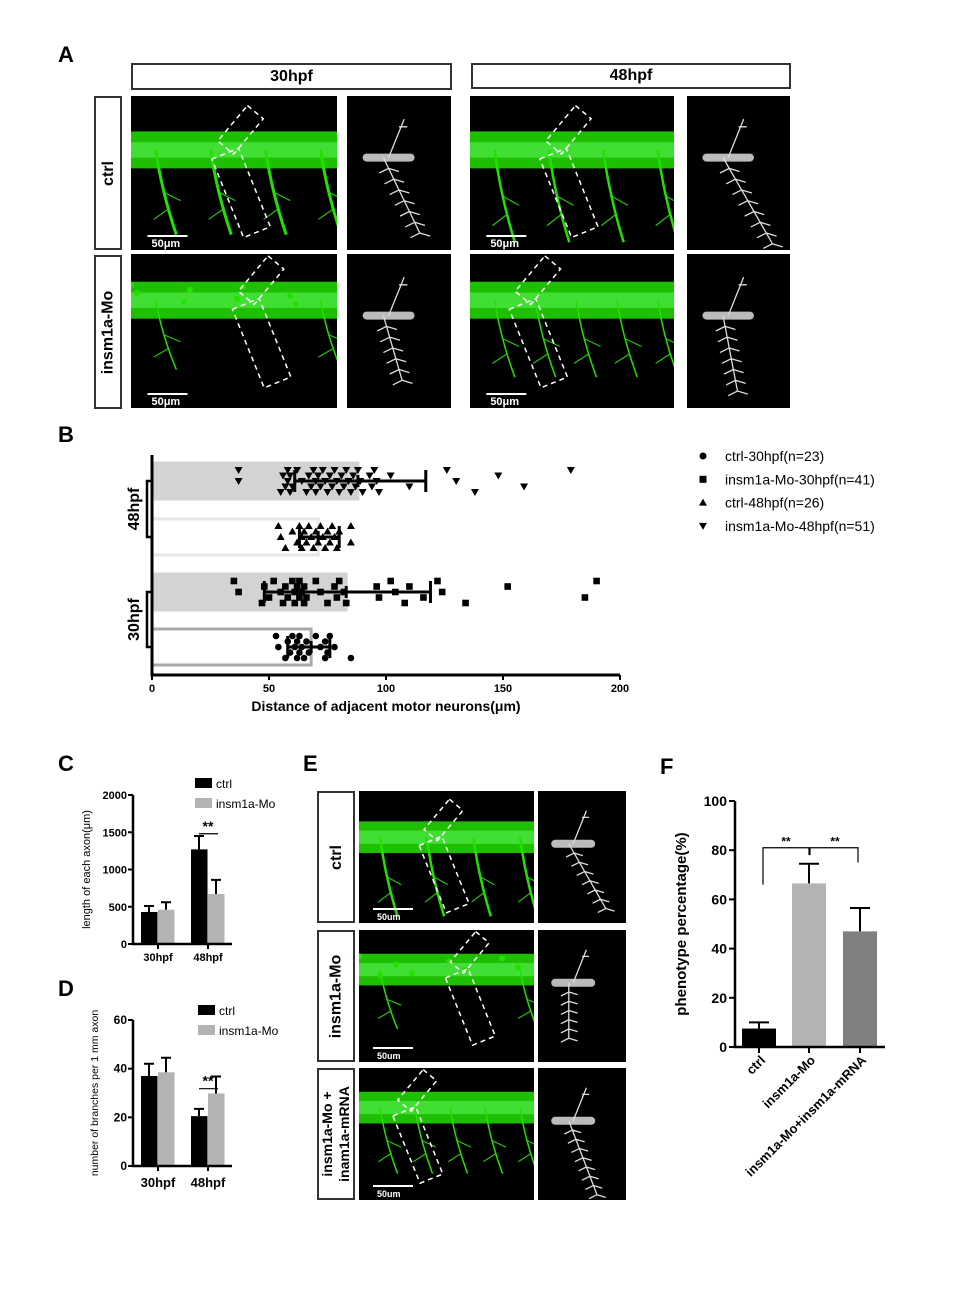 The height and width of the screenshot is (1305, 969). What do you see at coordinates (235, 537) in the screenshot?
I see `mean-bar` at bounding box center [235, 537].